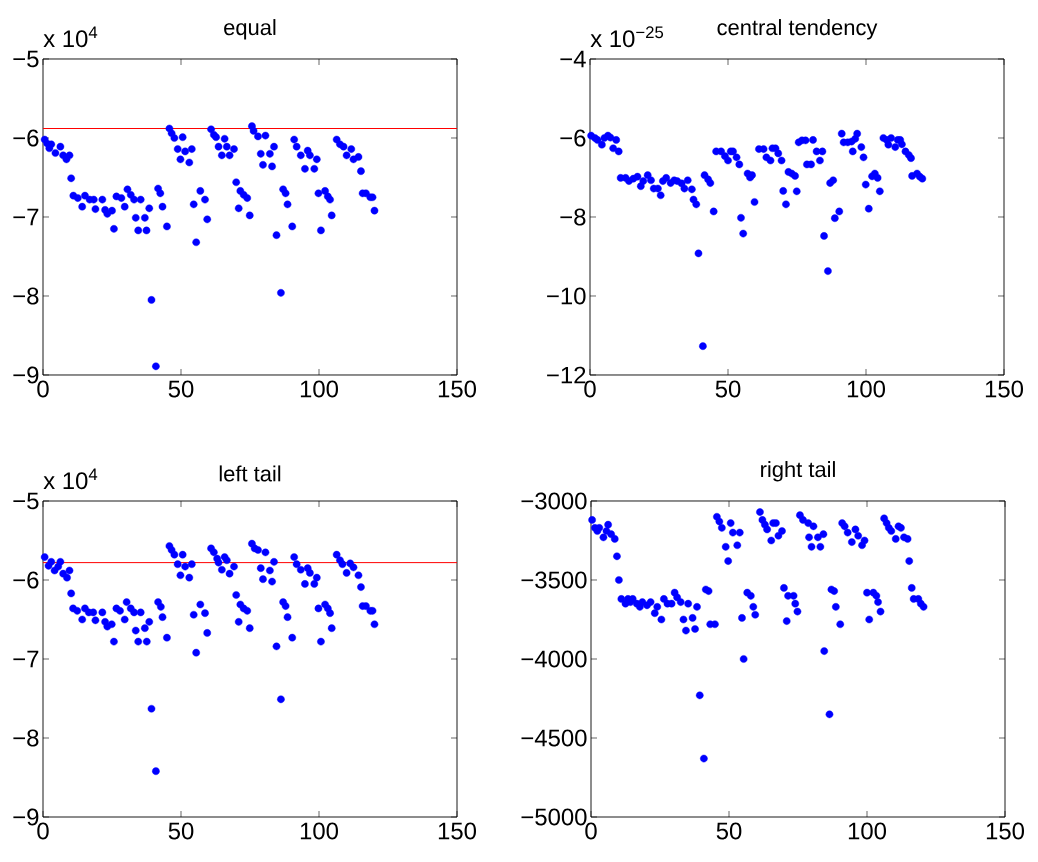 The image size is (1038, 862). I want to click on y-tick-label: −3500, so click(554, 580).